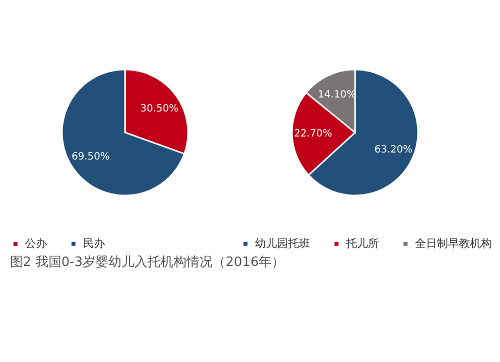 The height and width of the screenshot is (362, 500). I want to click on legend-label: 幼儿园托班, so click(282, 243).